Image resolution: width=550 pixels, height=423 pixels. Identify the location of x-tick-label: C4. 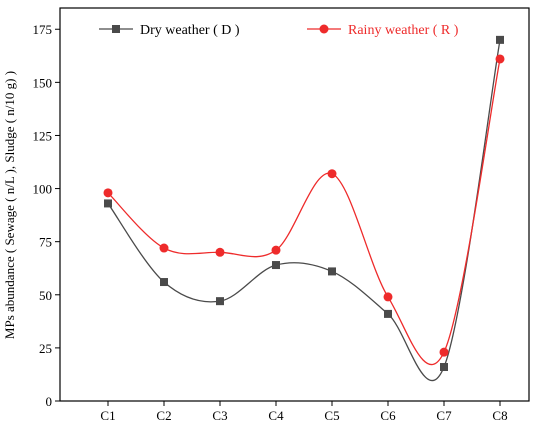
(276, 415).